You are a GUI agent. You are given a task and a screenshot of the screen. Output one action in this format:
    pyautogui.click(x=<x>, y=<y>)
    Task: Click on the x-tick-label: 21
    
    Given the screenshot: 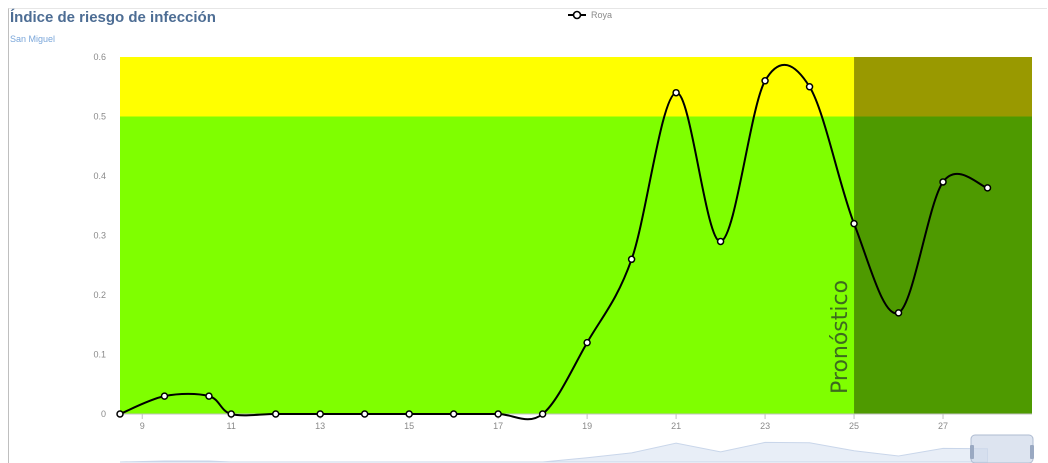 What is the action you would take?
    pyautogui.click(x=676, y=426)
    